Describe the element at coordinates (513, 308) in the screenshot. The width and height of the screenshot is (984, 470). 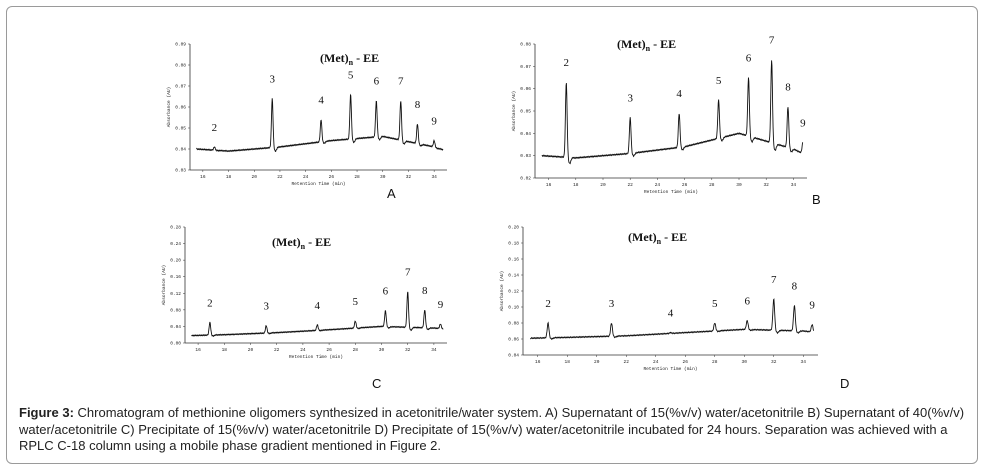
I see `y-tick-label: 0.10` at that location.